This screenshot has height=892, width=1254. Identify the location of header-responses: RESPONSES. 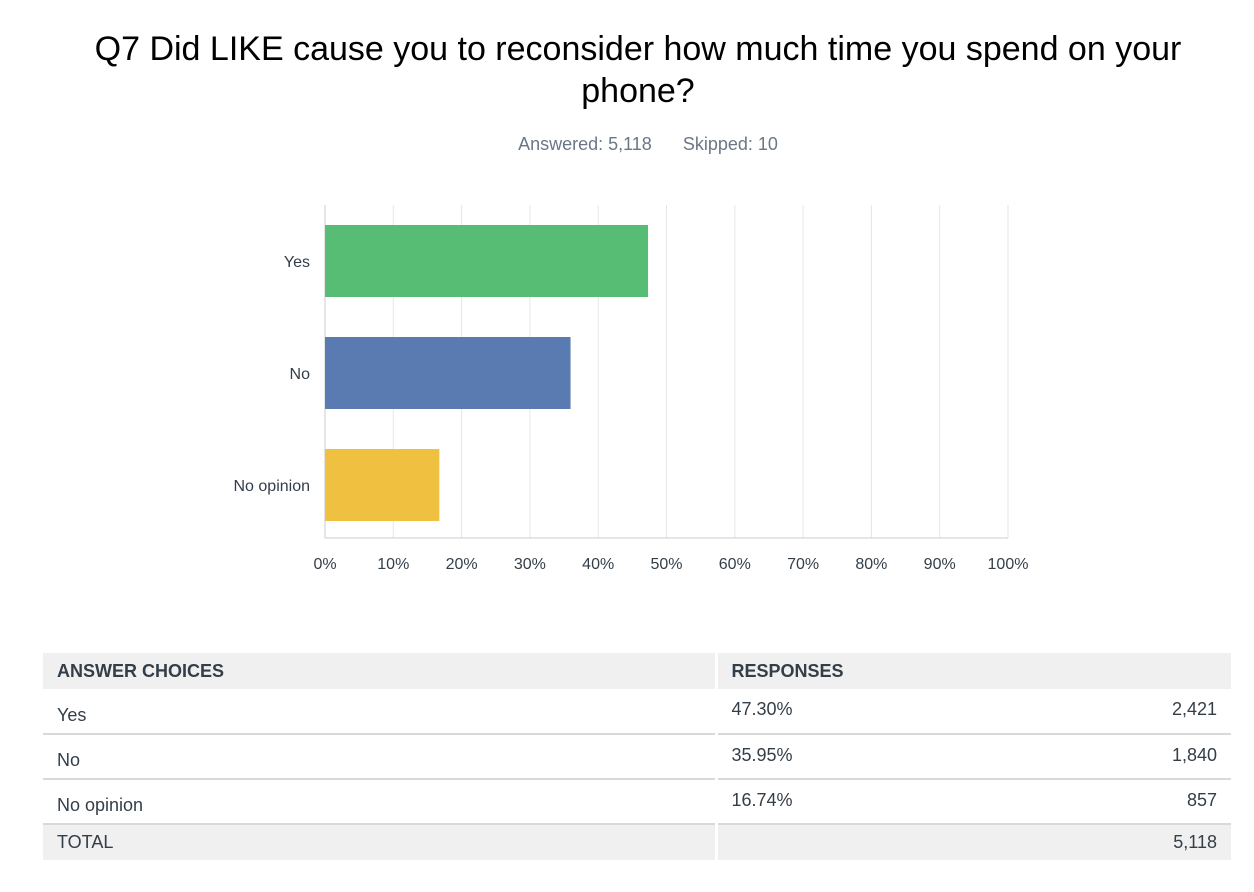
(972, 671).